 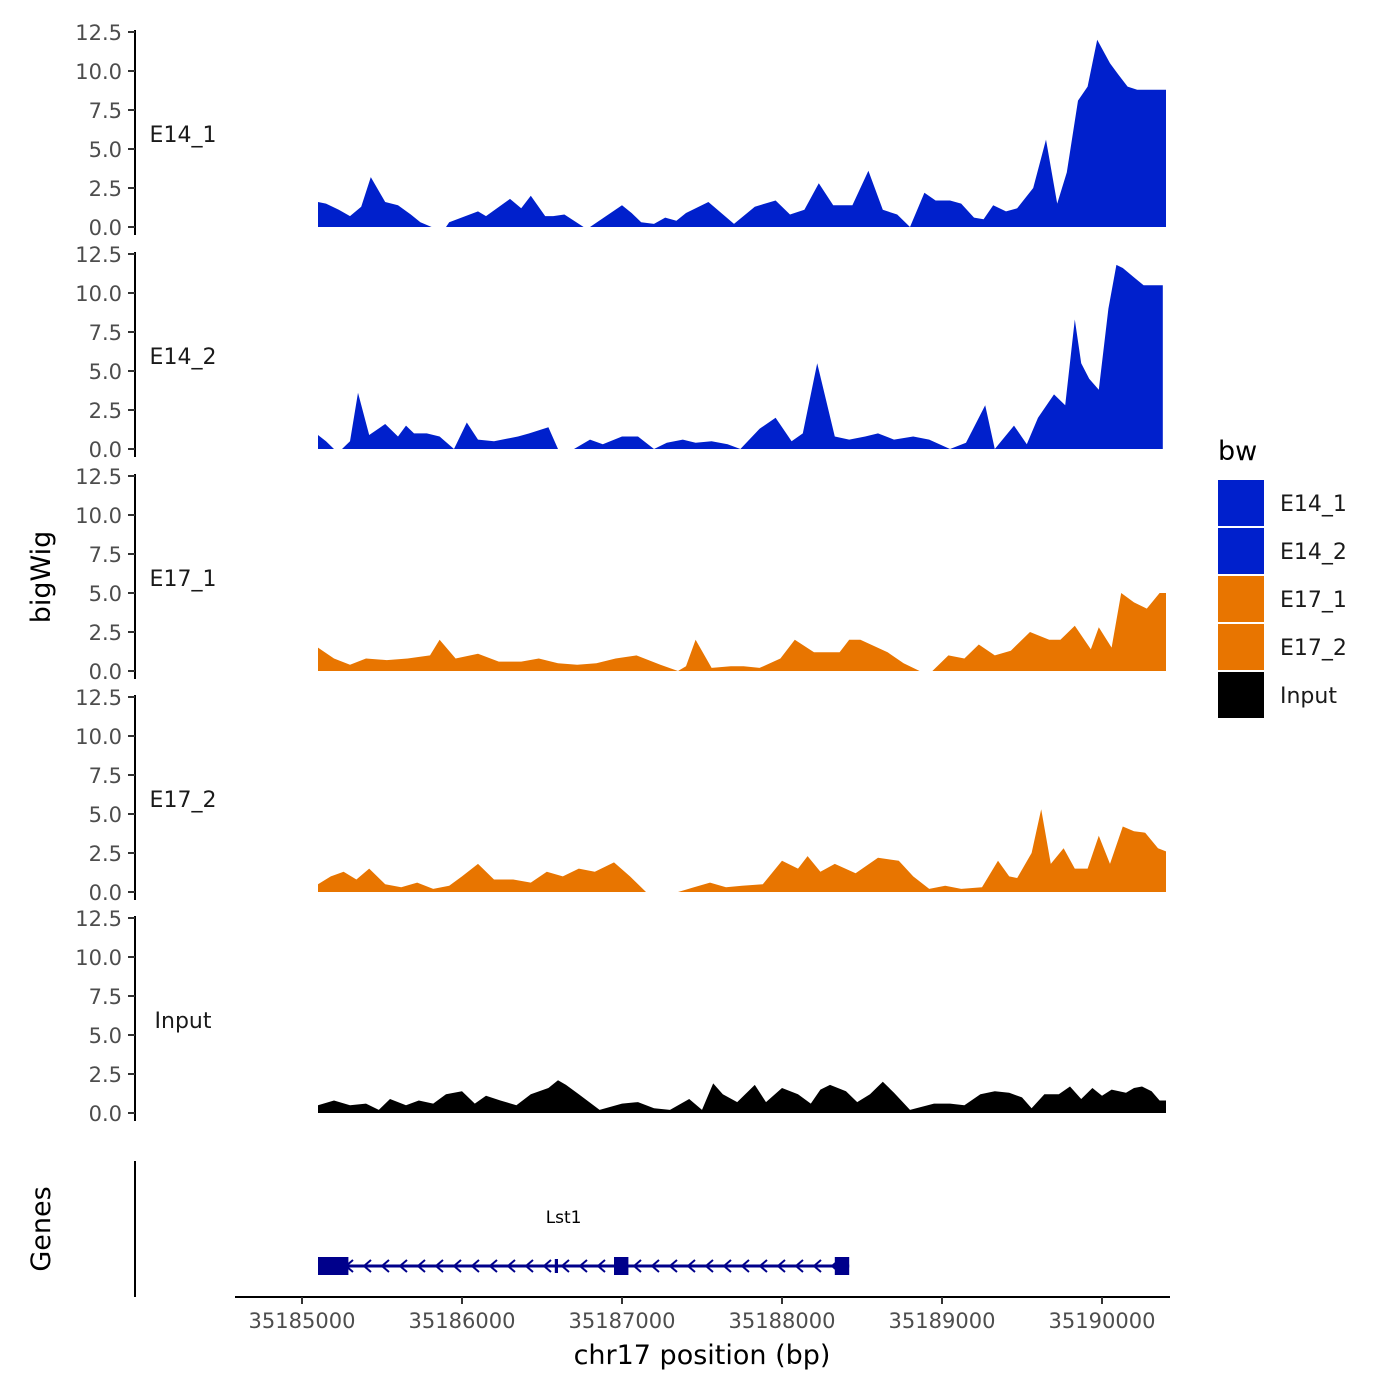 What do you see at coordinates (183, 135) in the screenshot?
I see `track-label: E14_1` at bounding box center [183, 135].